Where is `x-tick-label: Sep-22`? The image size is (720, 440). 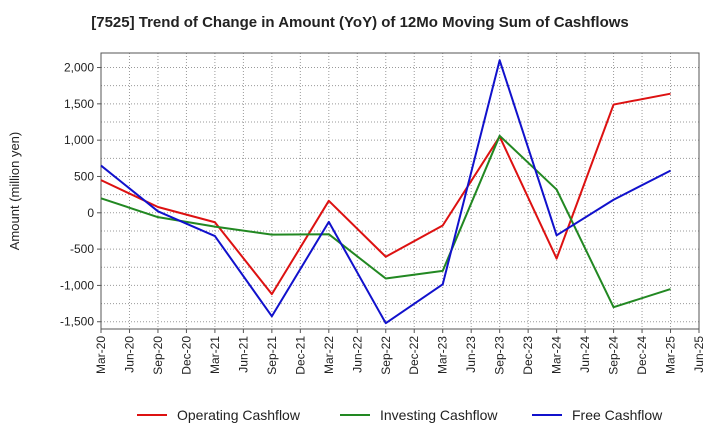 x-tick-label: Sep-22 is located at coordinates (386, 355).